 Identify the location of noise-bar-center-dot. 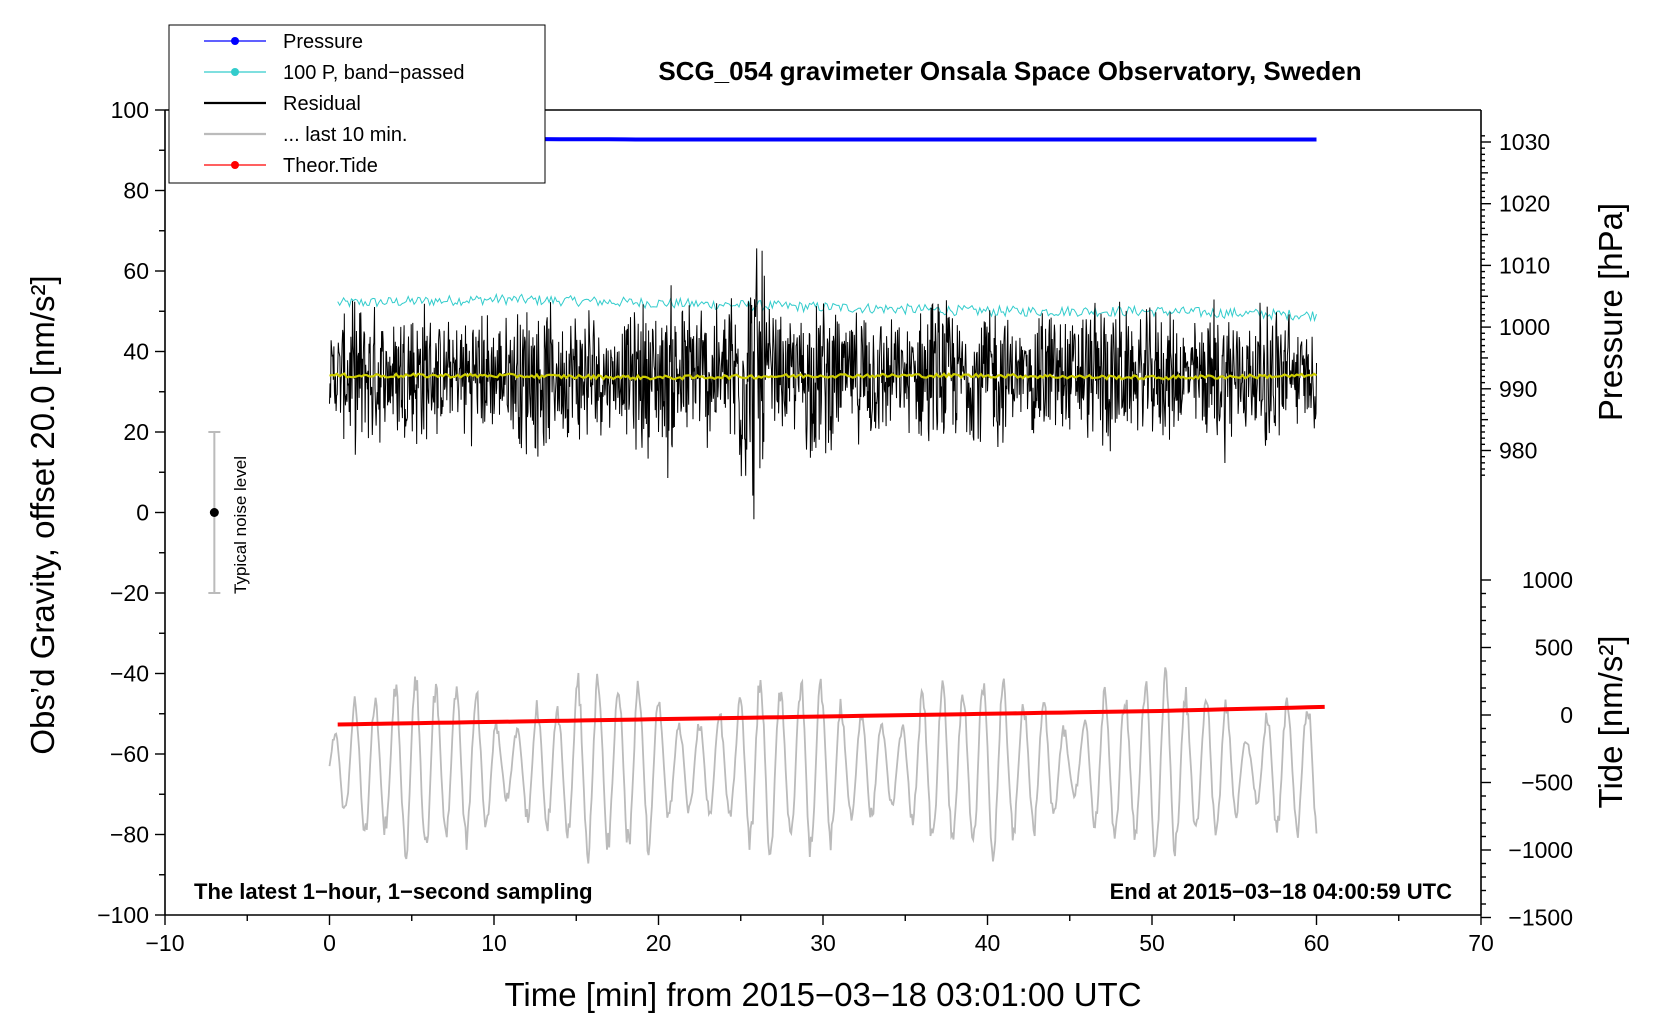
(214, 512).